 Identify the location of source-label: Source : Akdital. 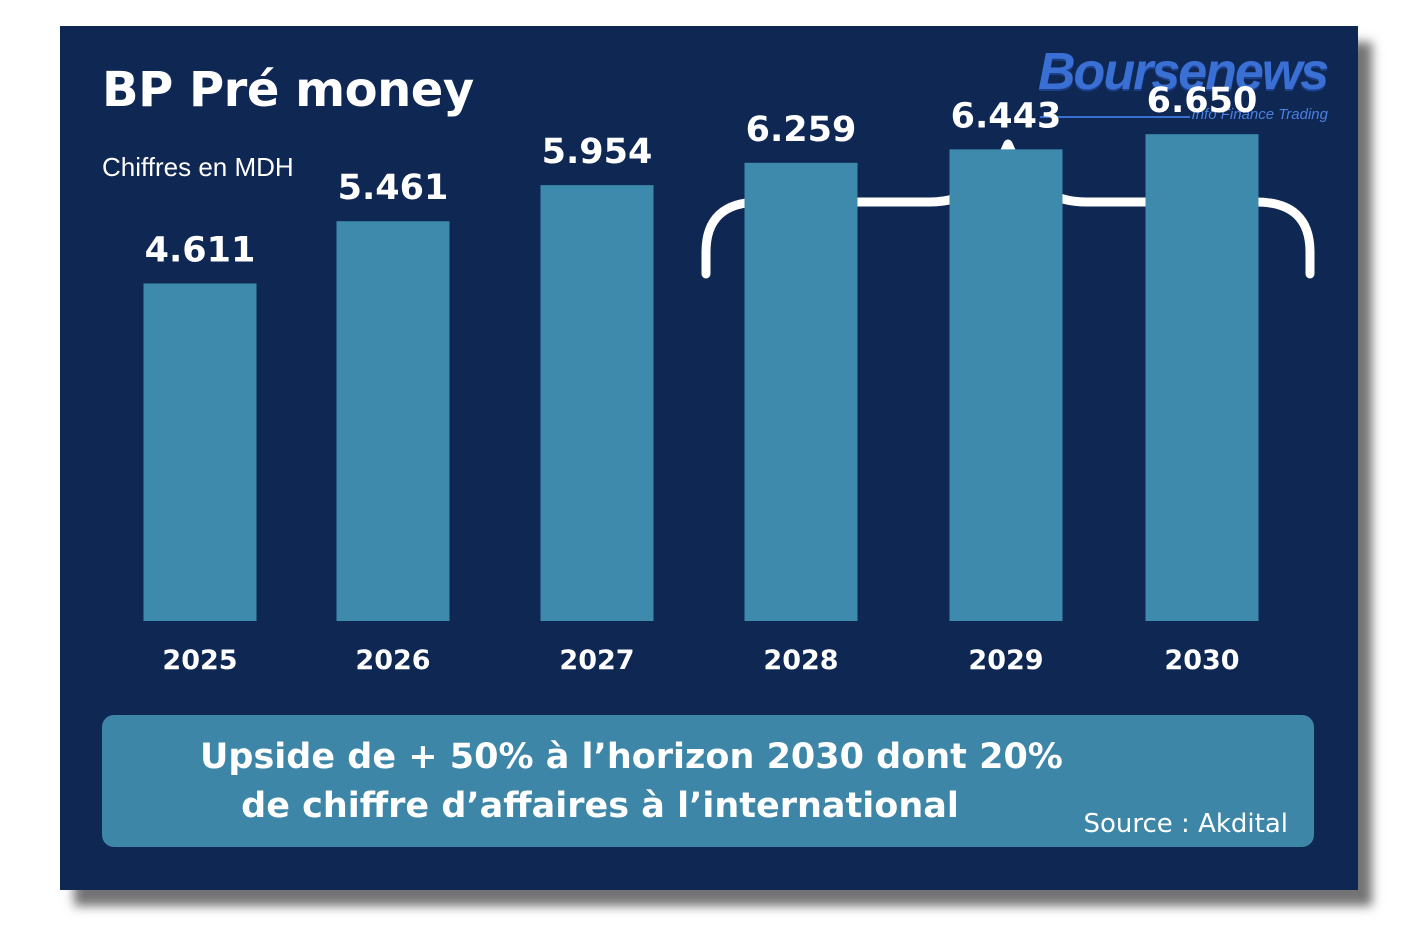
(1185, 824).